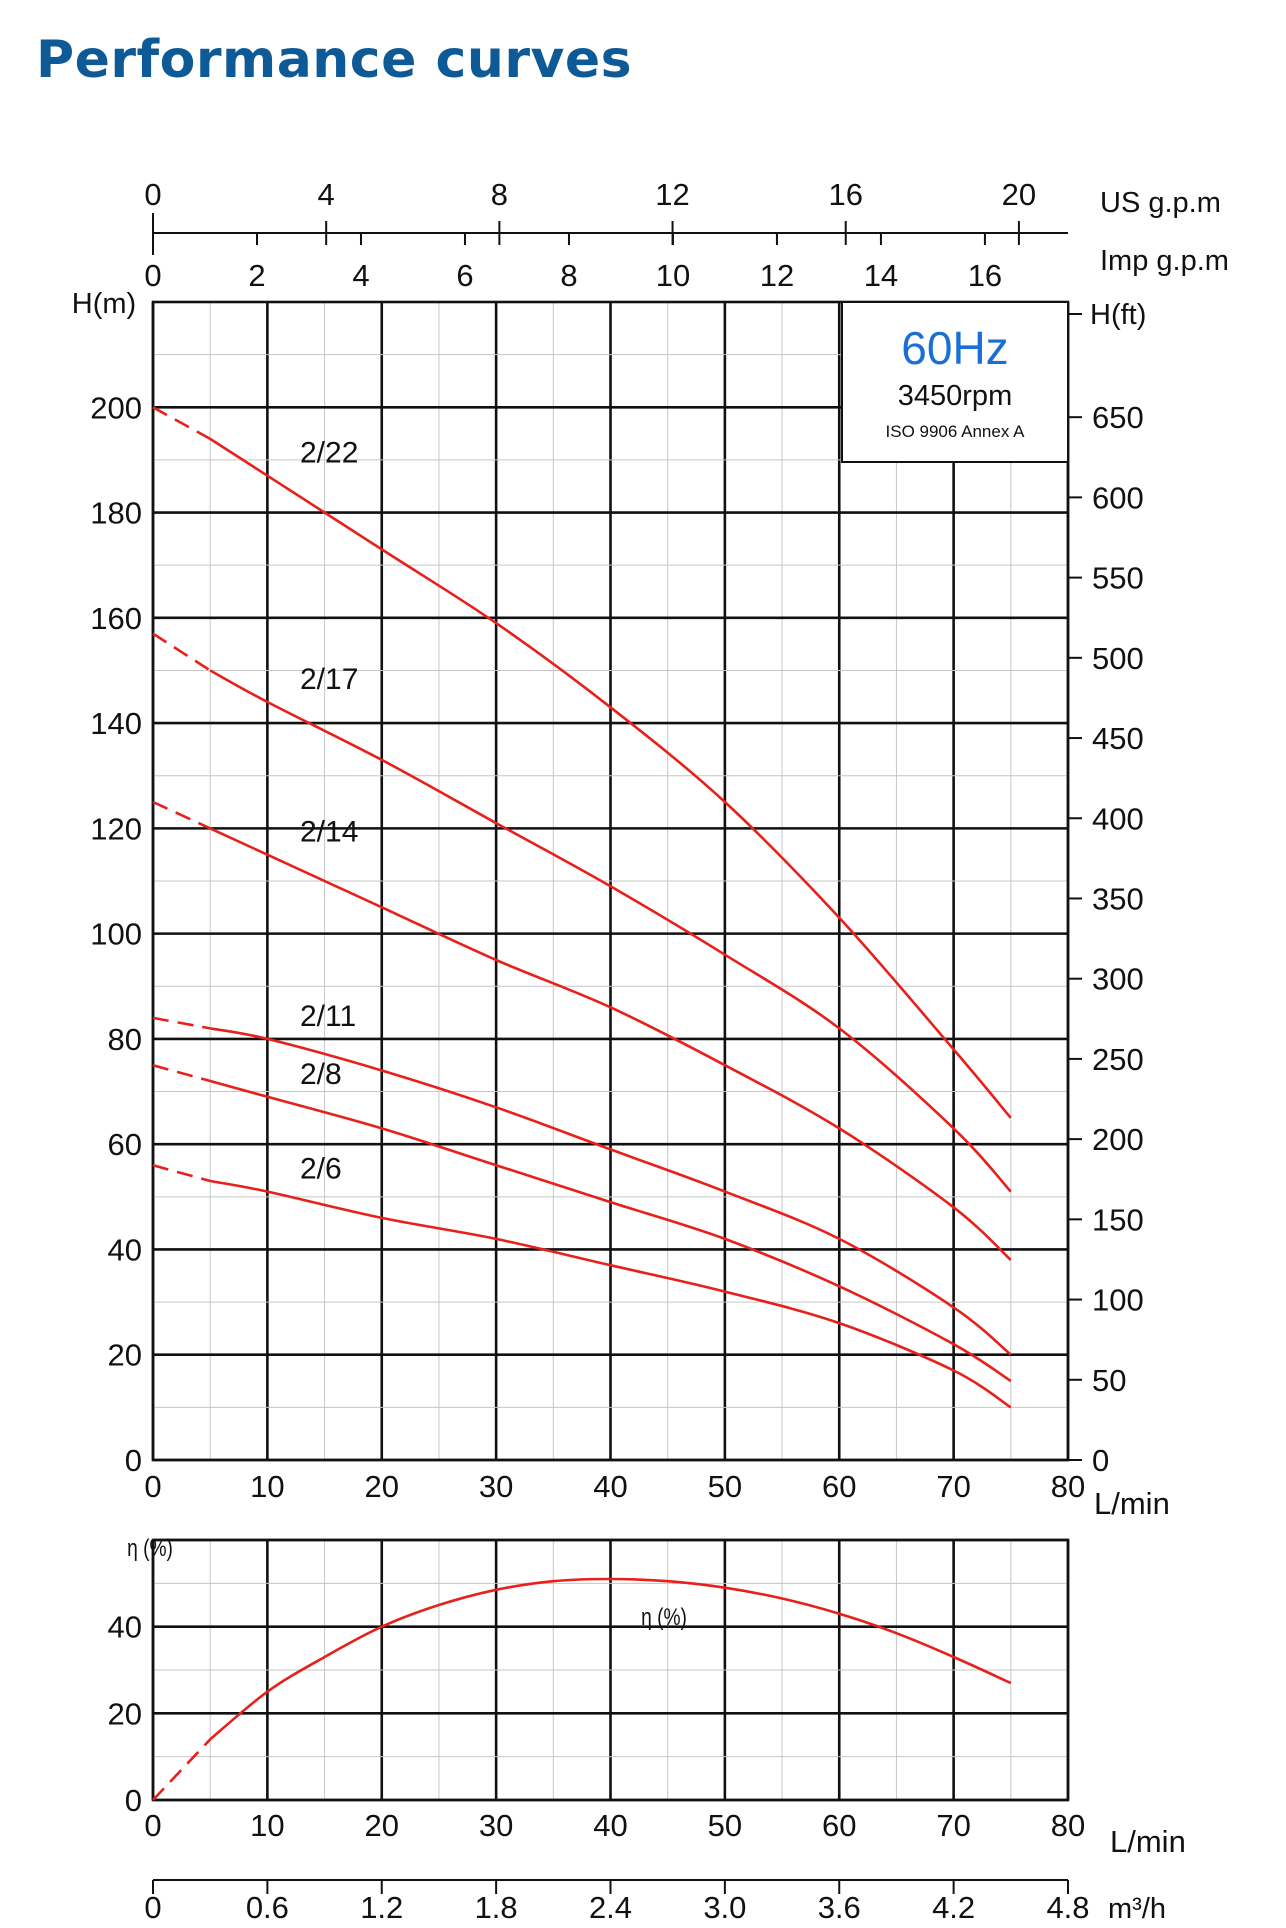  Describe the element at coordinates (125, 1039) in the screenshot. I see `head-m-tick-label: 80` at that location.